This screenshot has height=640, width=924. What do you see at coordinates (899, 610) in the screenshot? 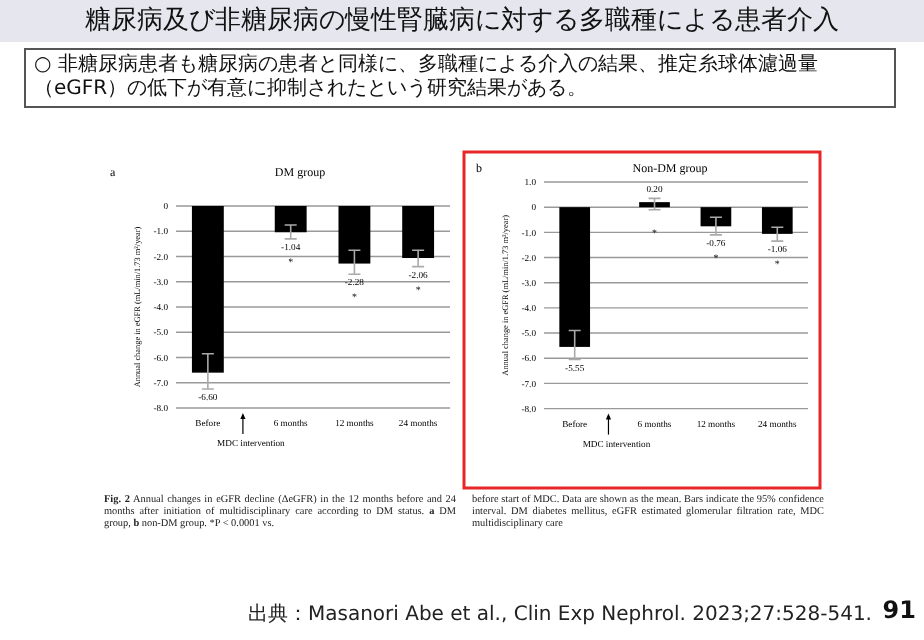
I see `text: 91` at bounding box center [899, 610].